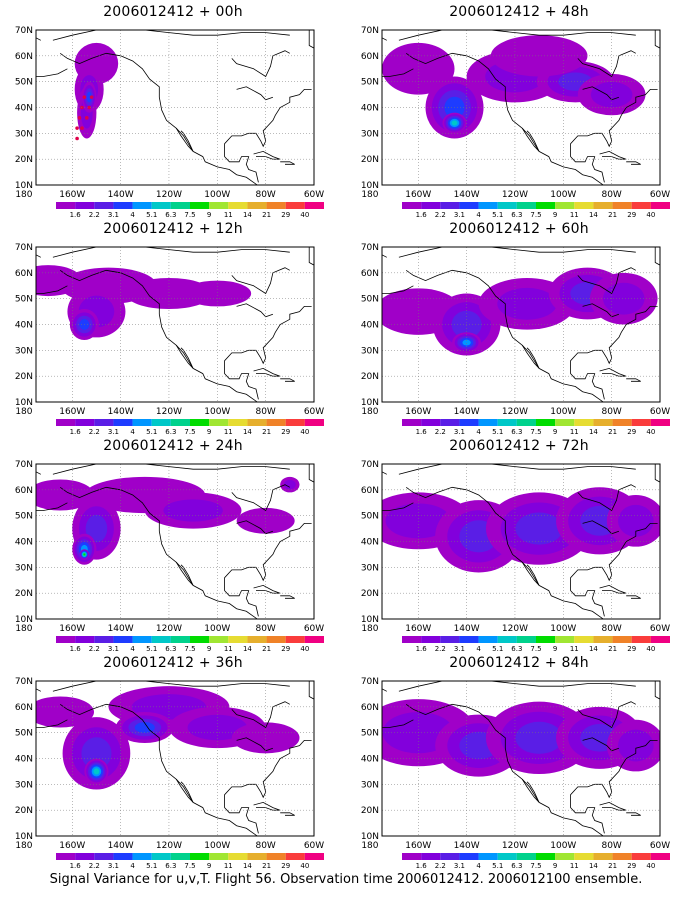  Describe the element at coordinates (440, 431) in the screenshot. I see `colorbar-label: 2.2` at that location.